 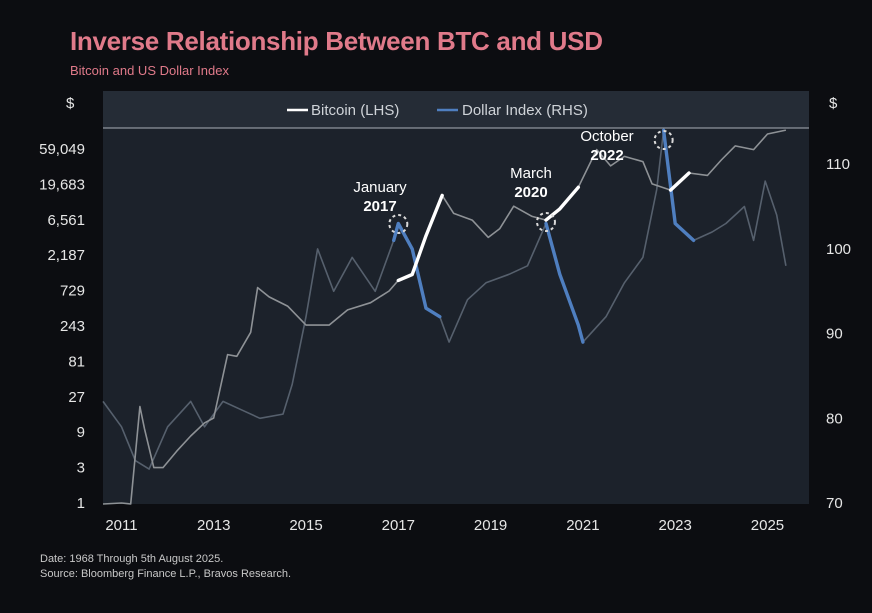 What do you see at coordinates (132, 559) in the screenshot?
I see `footnote-date: Date: 1968 Through 5th August 2025.` at bounding box center [132, 559].